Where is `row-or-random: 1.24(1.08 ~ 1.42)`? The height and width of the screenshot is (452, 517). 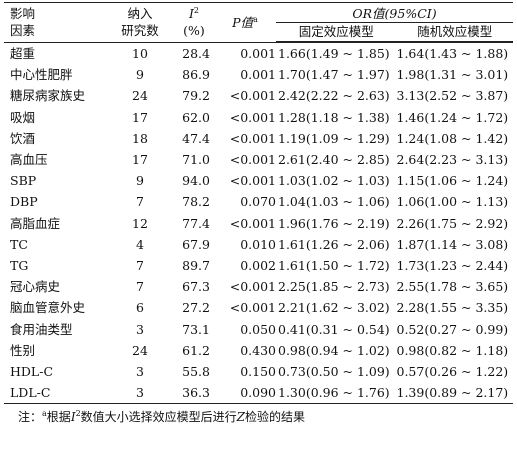 row-or-random: 1.24(1.08 ~ 1.42) is located at coordinates (452, 138).